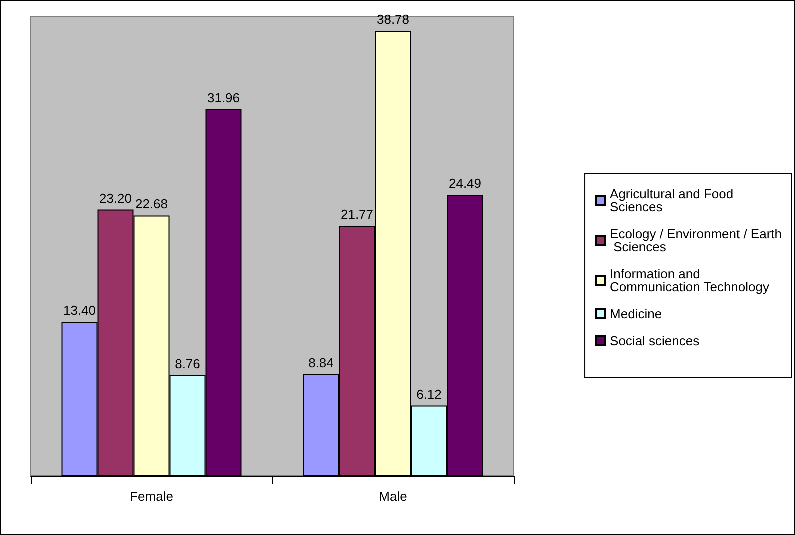 The width and height of the screenshot is (795, 535). I want to click on legend-label: Agricultural and Food Sciences, so click(674, 200).